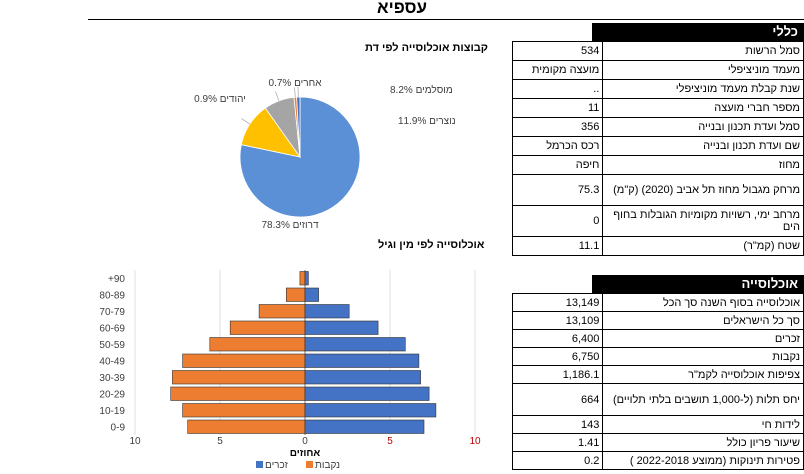 This screenshot has width=804, height=474. I want to click on row-label: מעמד מוניציפלי, so click(703, 70).